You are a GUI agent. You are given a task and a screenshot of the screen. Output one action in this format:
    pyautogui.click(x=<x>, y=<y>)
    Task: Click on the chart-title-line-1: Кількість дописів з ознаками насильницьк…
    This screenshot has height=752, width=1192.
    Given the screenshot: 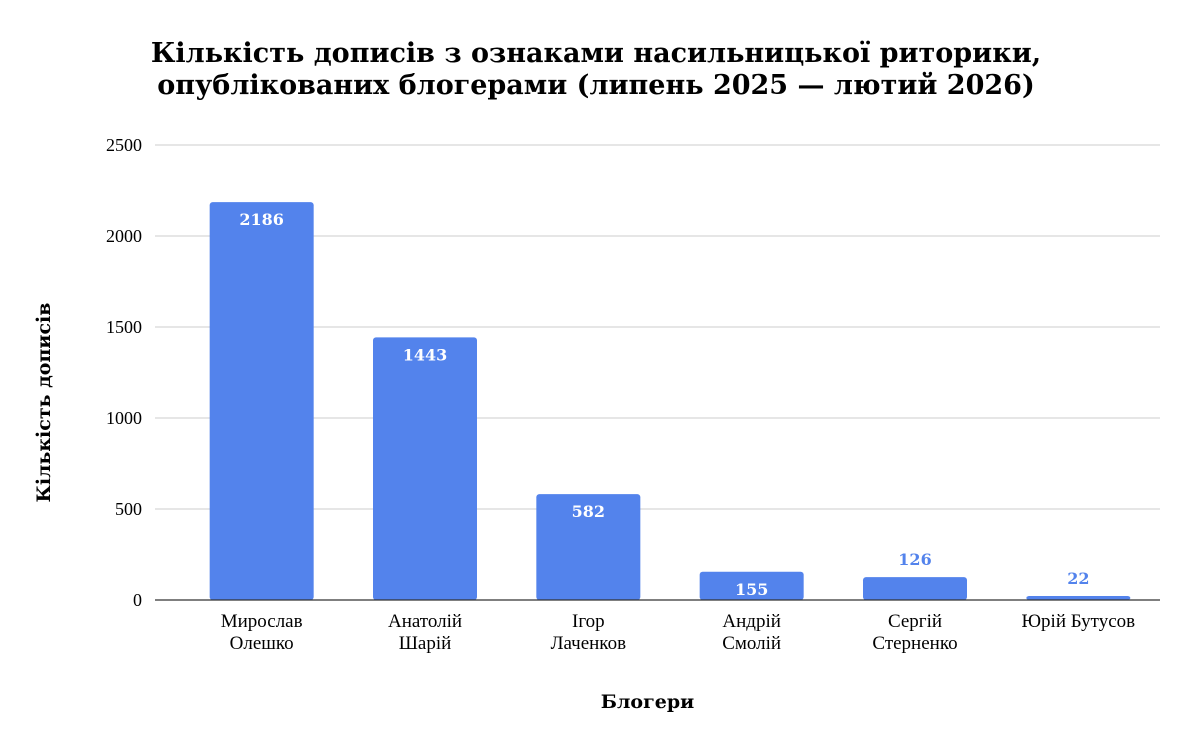 What is the action you would take?
    pyautogui.click(x=596, y=53)
    